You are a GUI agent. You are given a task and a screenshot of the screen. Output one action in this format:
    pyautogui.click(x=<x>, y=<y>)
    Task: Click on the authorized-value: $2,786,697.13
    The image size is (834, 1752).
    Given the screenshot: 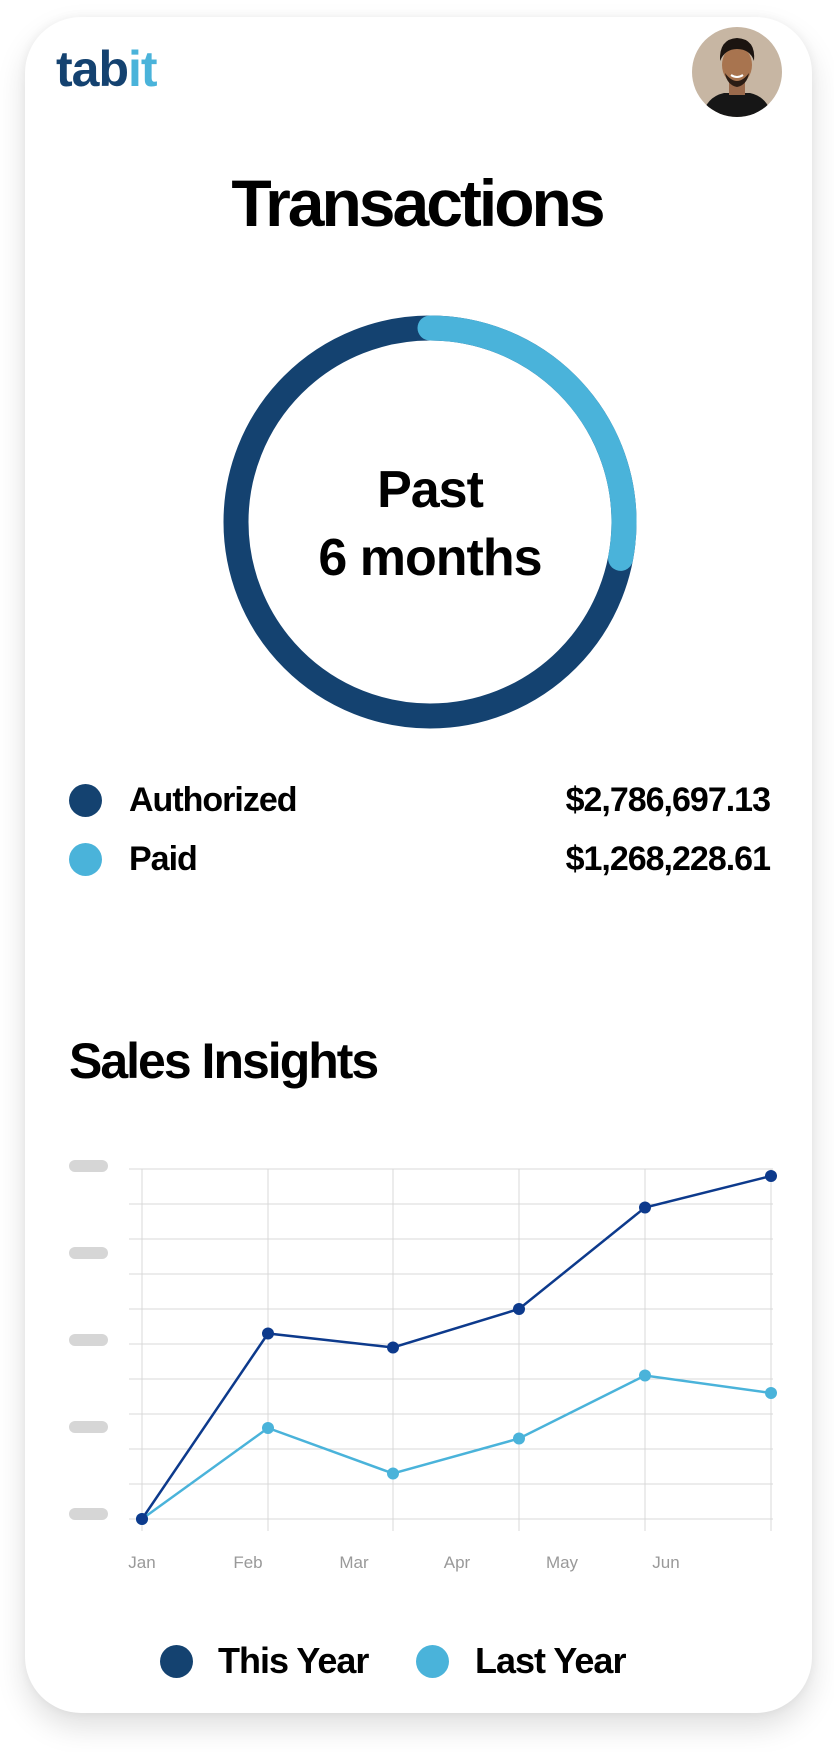 What is the action you would take?
    pyautogui.click(x=668, y=800)
    